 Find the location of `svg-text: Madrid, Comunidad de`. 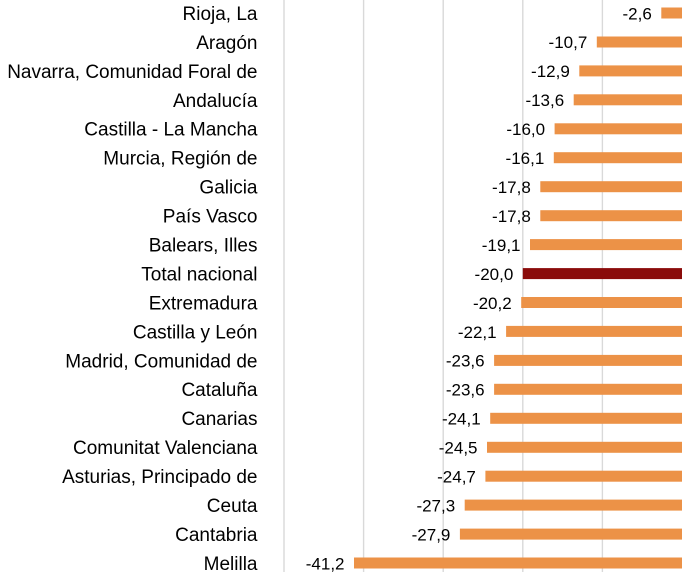

svg-text: Madrid, Comunidad de is located at coordinates (161, 361).